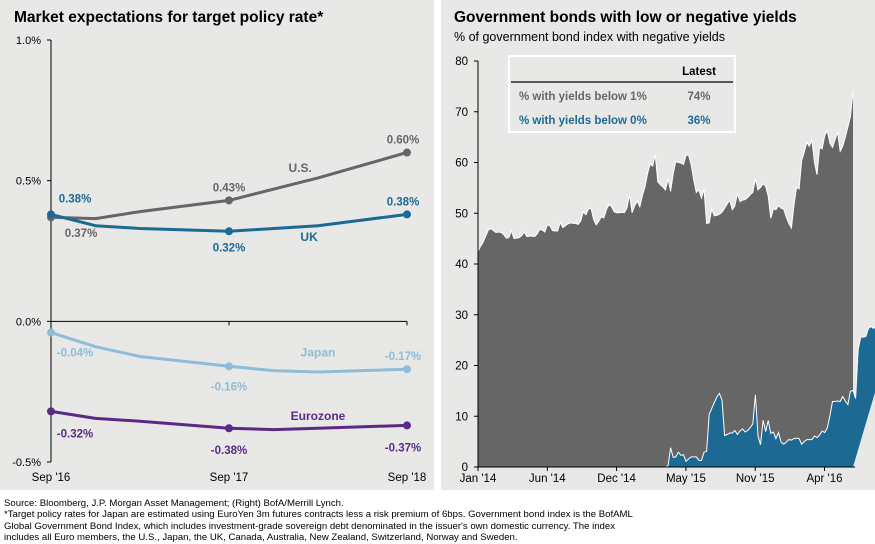 The image size is (875, 544). Describe the element at coordinates (583, 121) in the screenshot. I see `legend-row-label: % with yields below 0%` at that location.